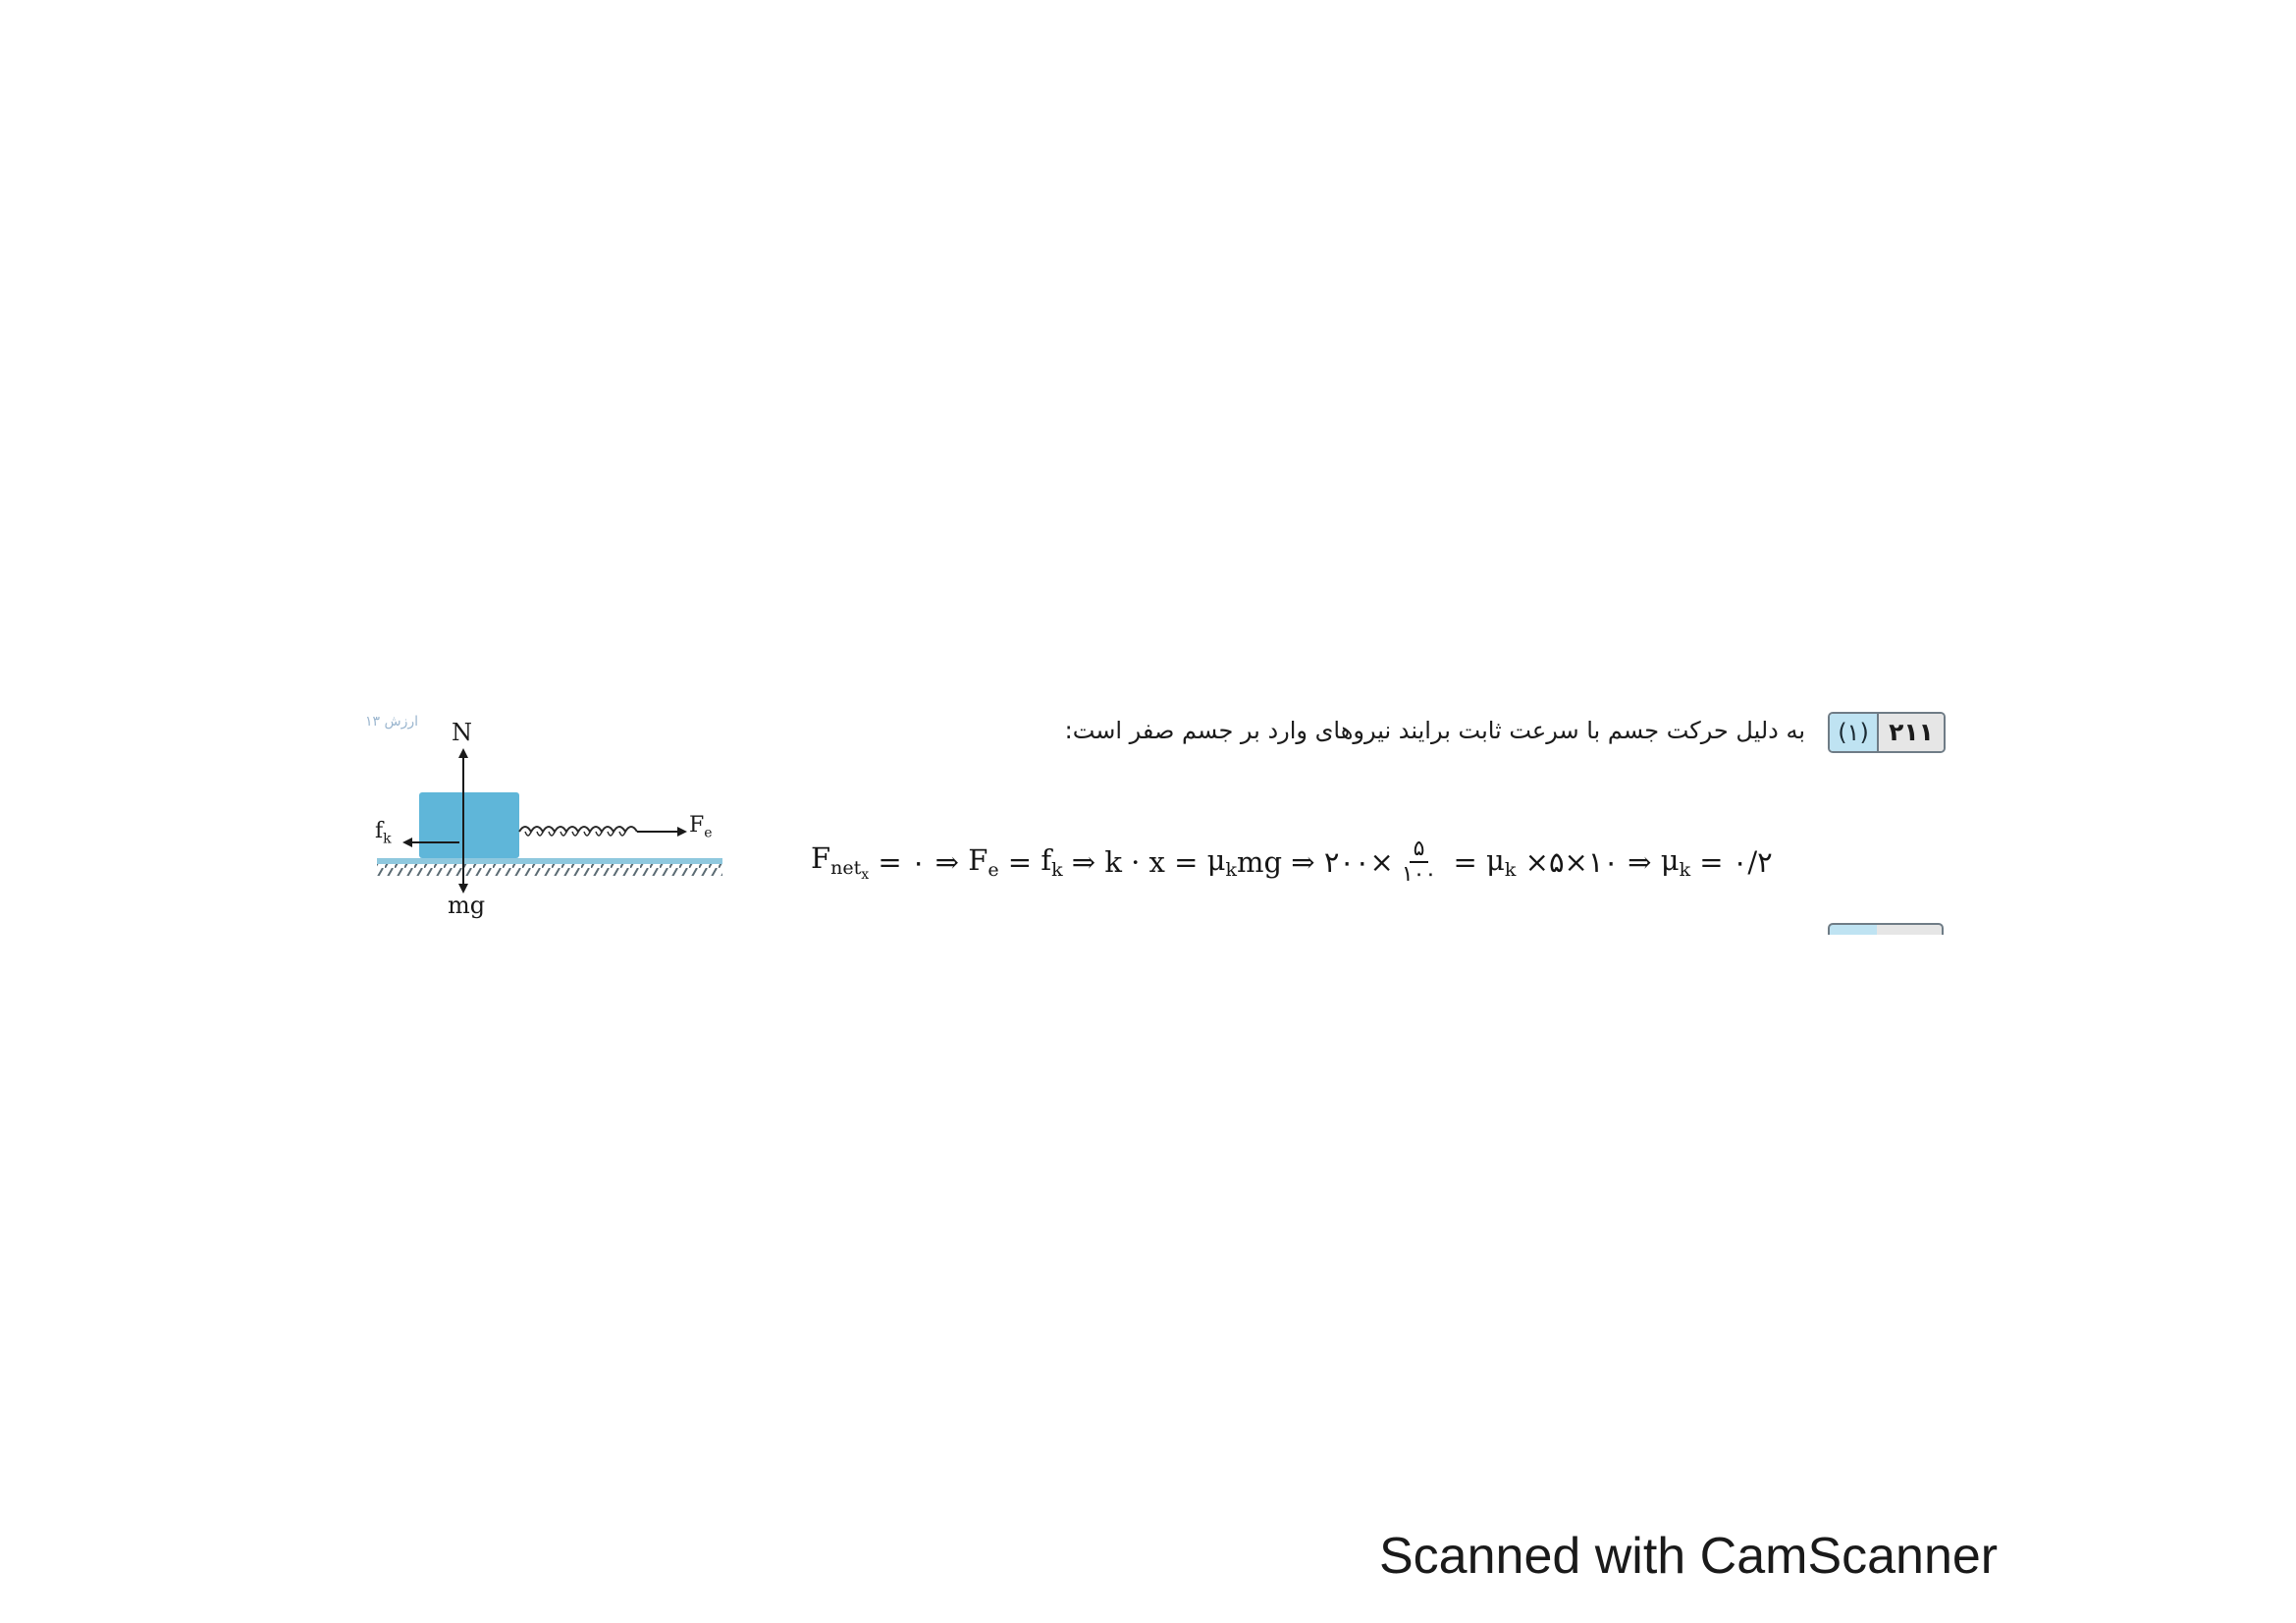 The image size is (2296, 1623). Describe the element at coordinates (1501, 862) in the screenshot. I see `eq-mu2: μk` at that location.